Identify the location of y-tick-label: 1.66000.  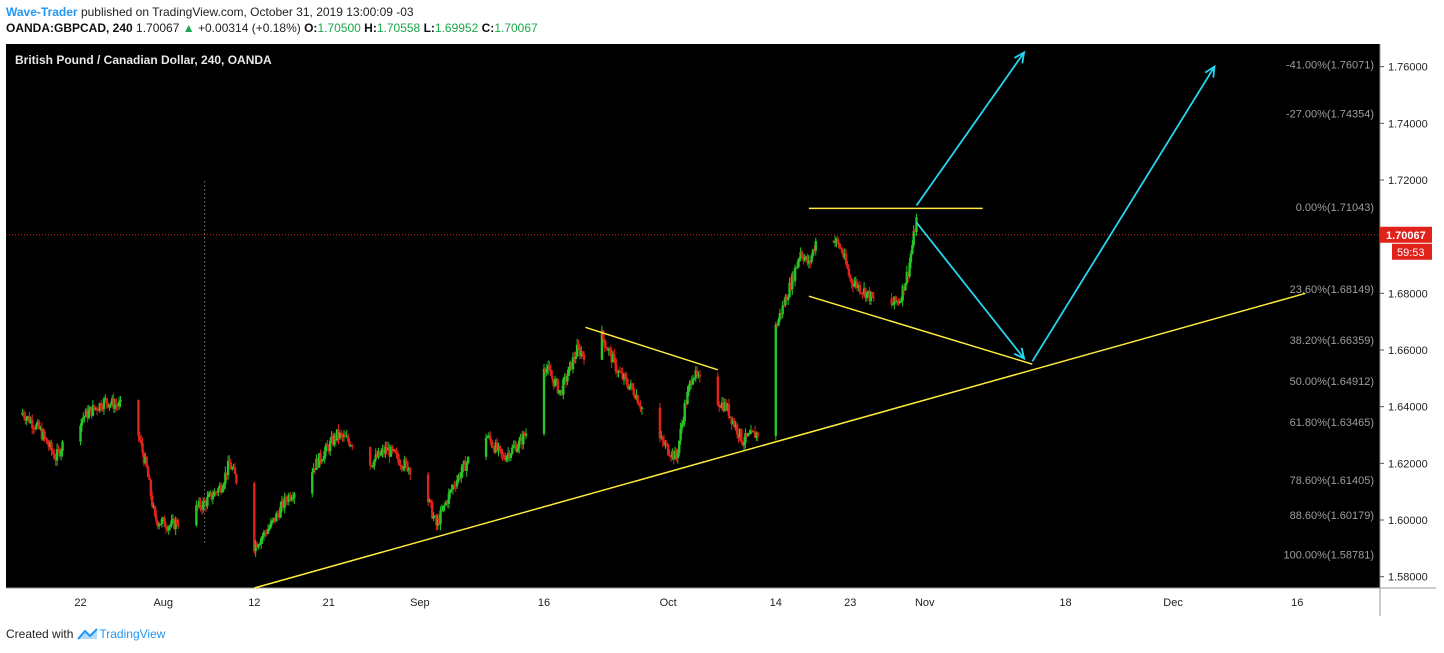
(1408, 351).